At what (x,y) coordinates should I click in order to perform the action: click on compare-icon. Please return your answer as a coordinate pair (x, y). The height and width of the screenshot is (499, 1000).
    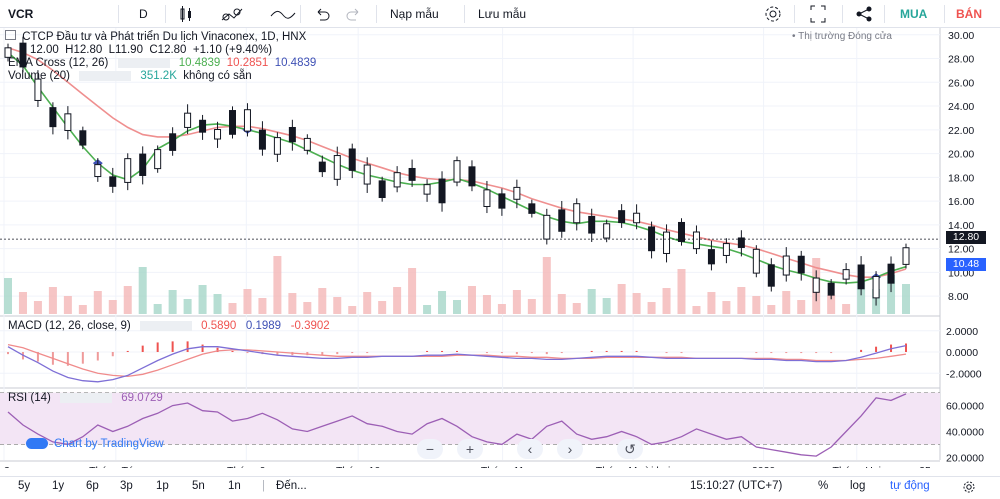
    Looking at the image, I should click on (283, 14).